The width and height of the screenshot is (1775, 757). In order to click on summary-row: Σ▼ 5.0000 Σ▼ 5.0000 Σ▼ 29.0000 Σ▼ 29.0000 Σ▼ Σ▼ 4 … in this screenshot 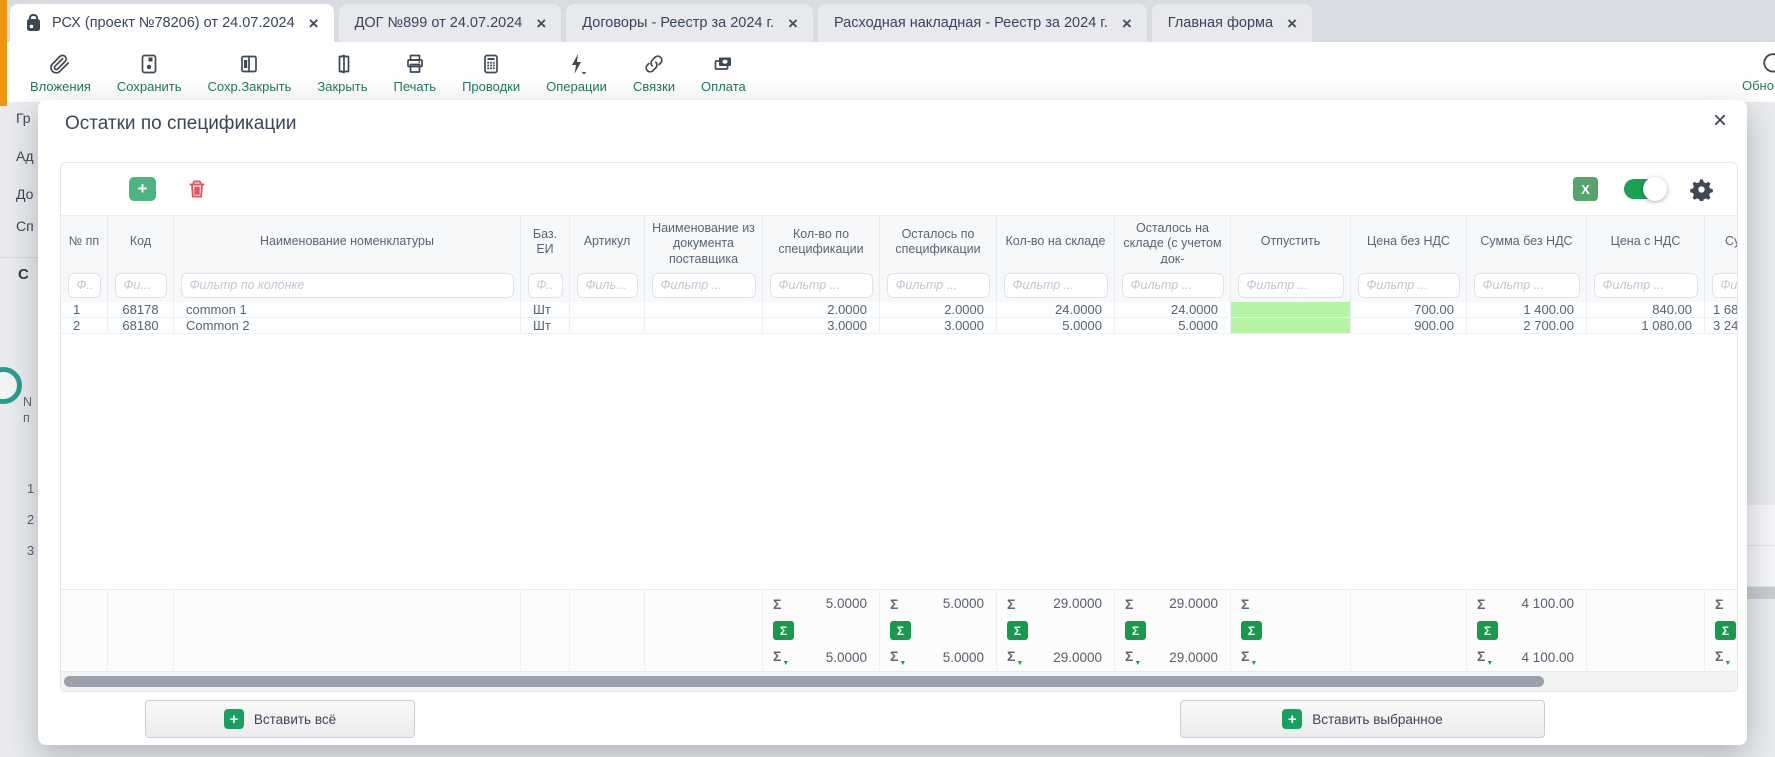, I will do `click(899, 657)`.